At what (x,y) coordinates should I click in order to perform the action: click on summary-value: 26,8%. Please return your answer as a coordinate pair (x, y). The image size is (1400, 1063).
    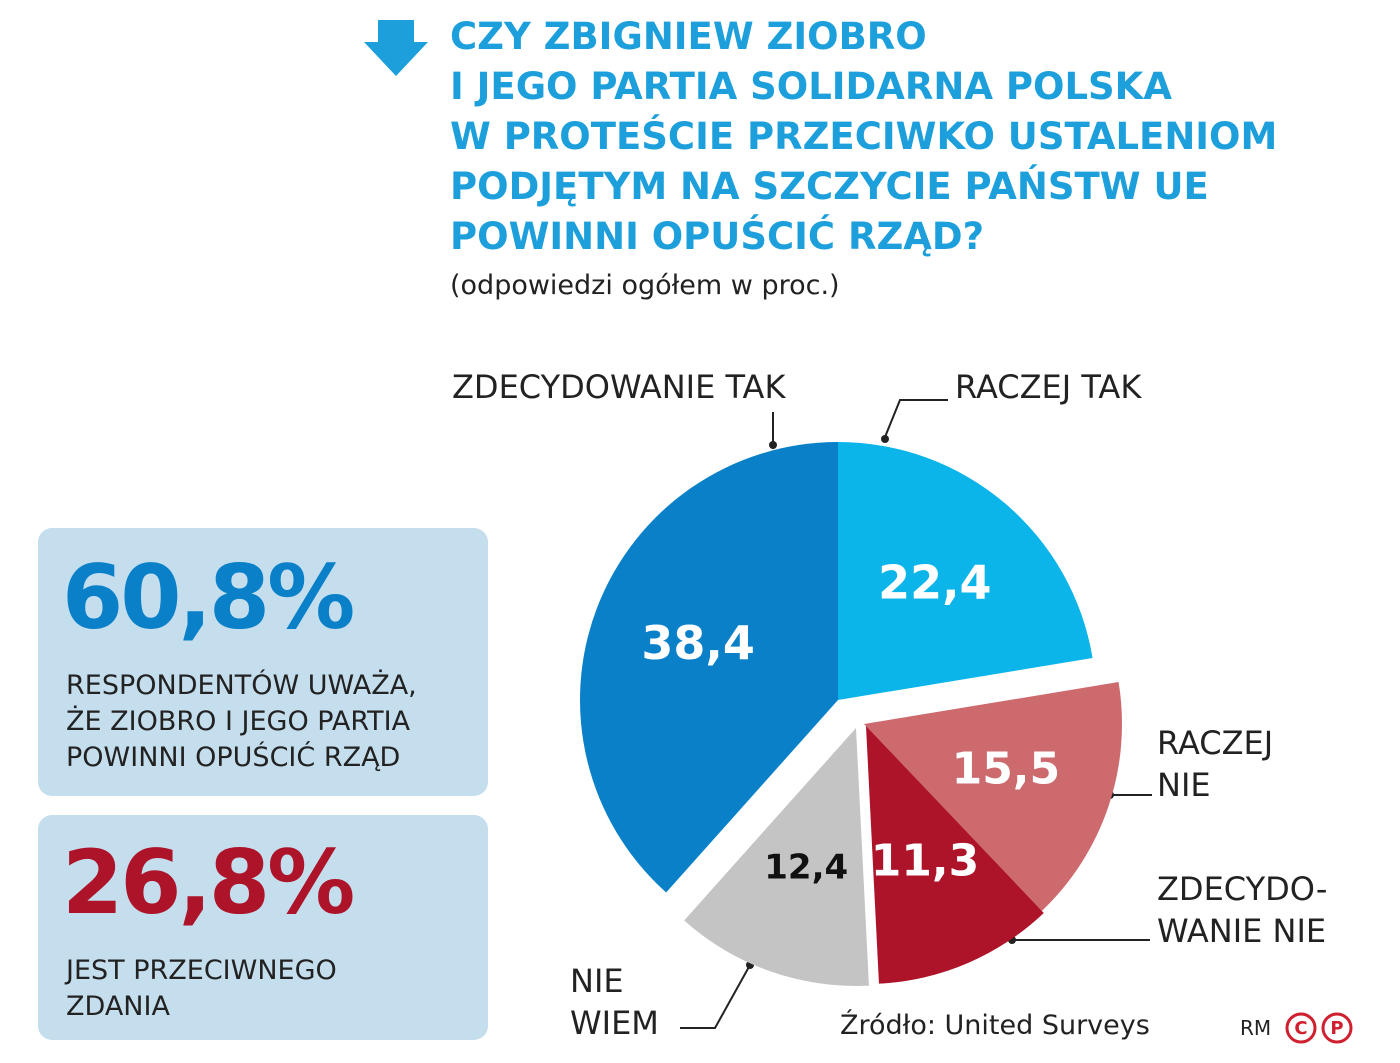
    Looking at the image, I should click on (208, 882).